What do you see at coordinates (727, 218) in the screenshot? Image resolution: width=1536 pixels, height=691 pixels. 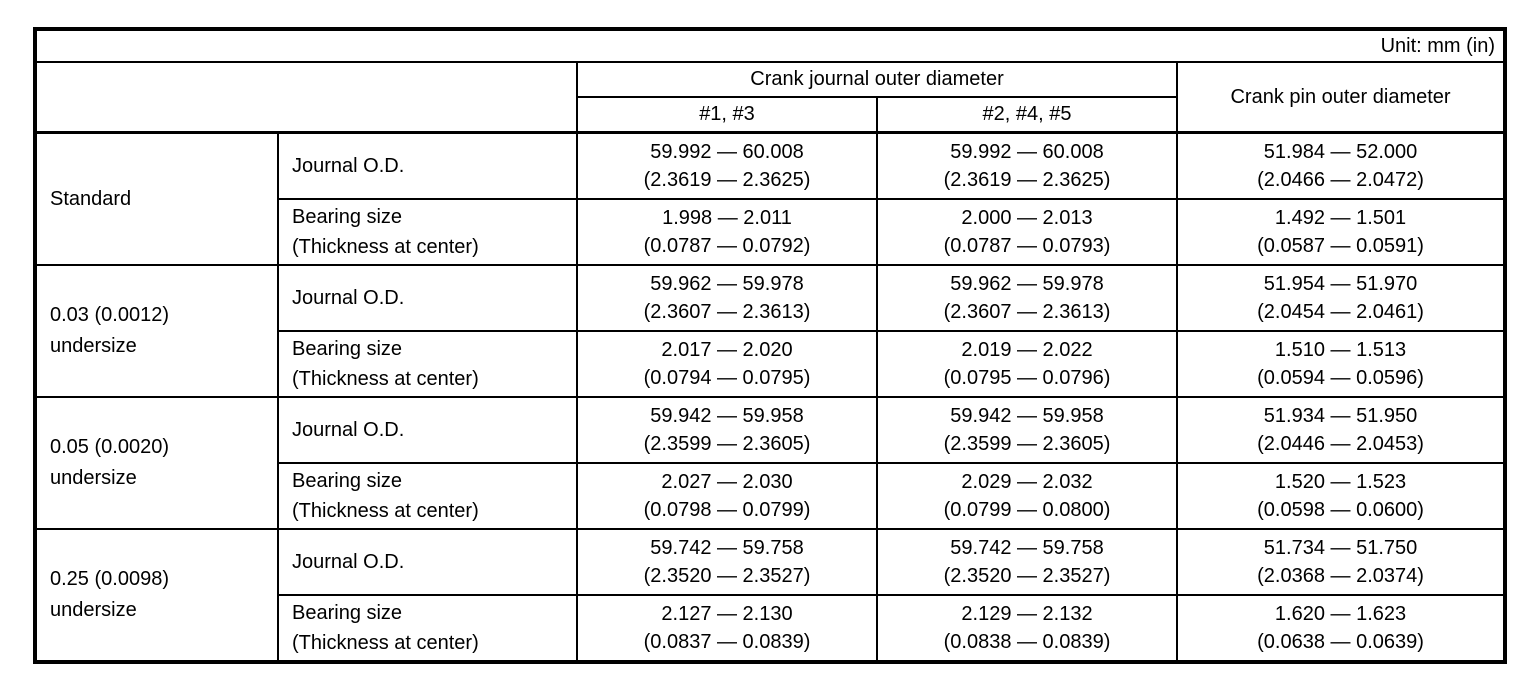 I see `spec-mm: 1.998 — 2.011` at bounding box center [727, 218].